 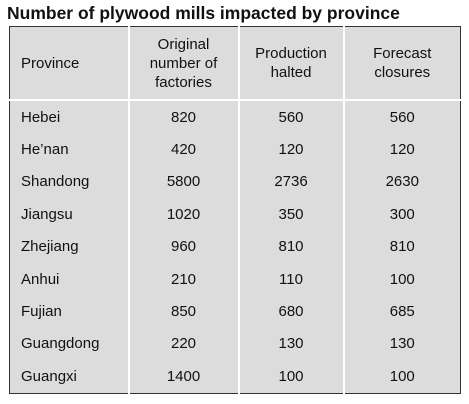 I want to click on header-cell: Original number of factories, so click(x=183, y=63).